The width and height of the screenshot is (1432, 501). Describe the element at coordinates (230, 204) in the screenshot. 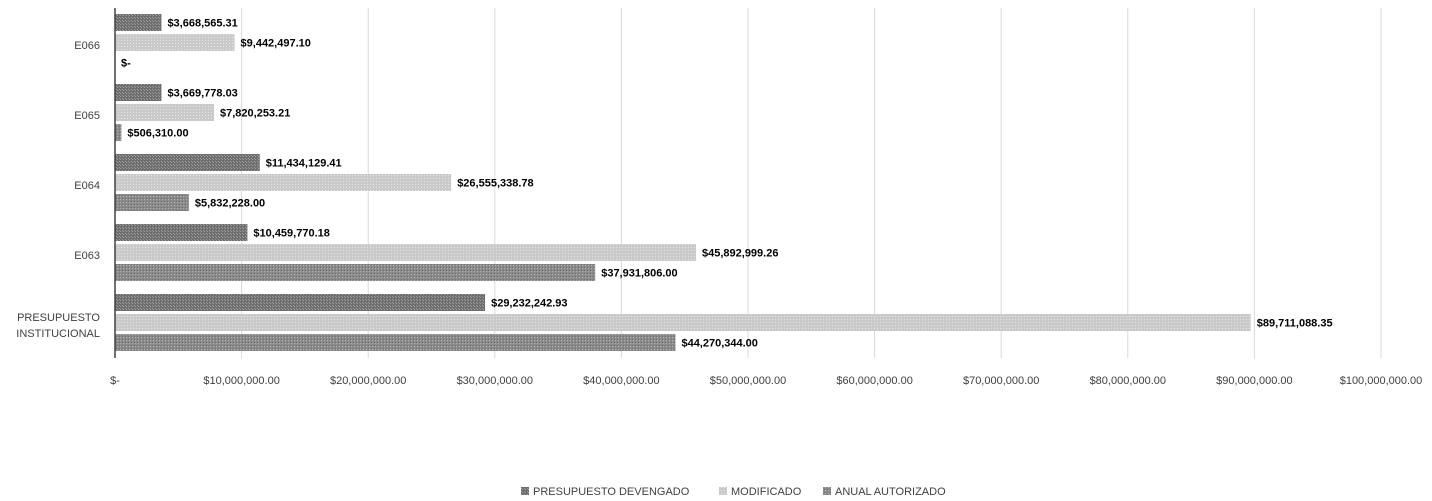

I see `data-label: $5,832,228.00` at that location.